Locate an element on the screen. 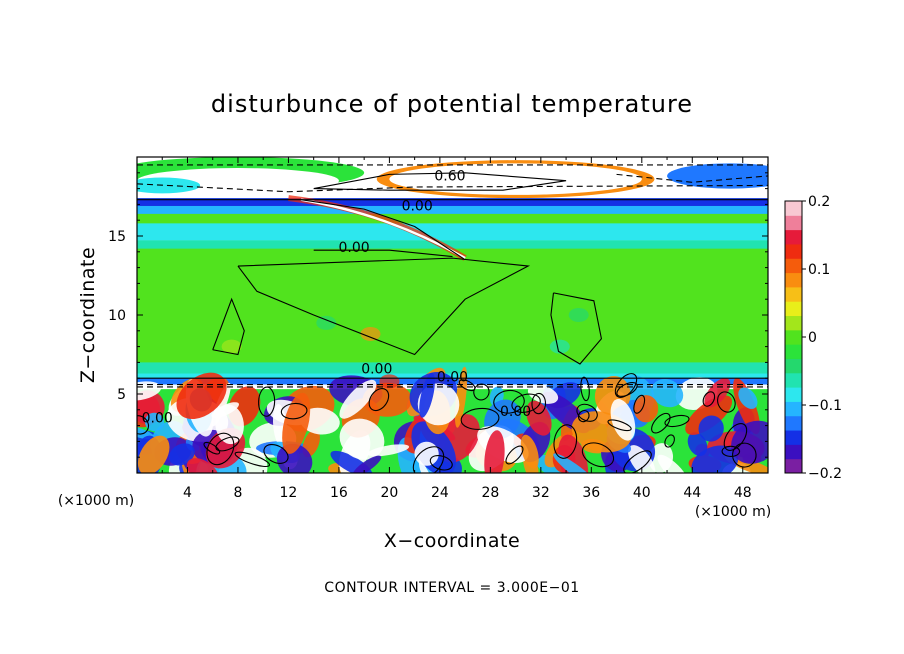 Image resolution: width=904 pixels, height=654 pixels. y-axis-label: Z−coordinate is located at coordinates (88, 315).